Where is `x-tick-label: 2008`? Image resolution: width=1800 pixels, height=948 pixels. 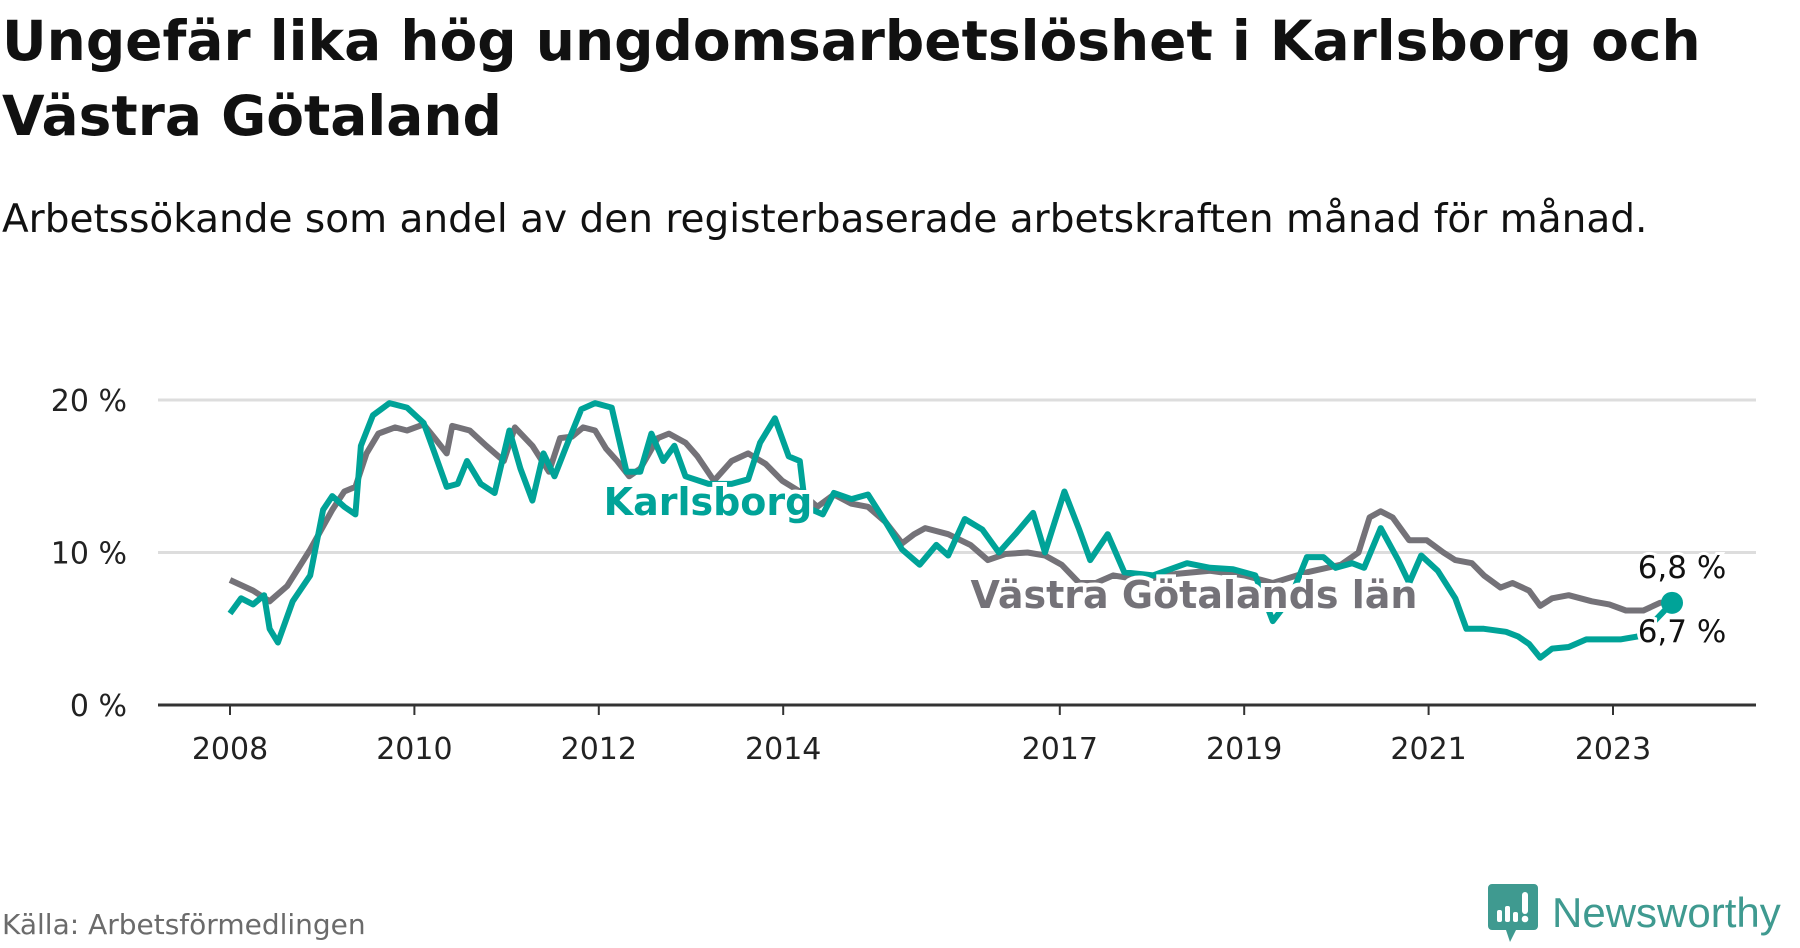
x-tick-label: 2008 is located at coordinates (230, 749).